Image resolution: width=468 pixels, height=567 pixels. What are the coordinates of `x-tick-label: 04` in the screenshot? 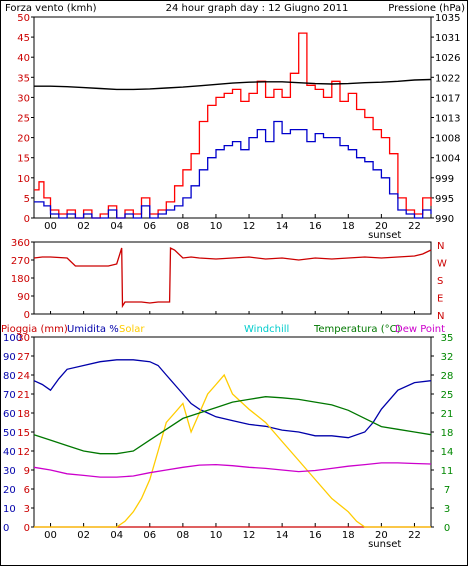 It's located at (116, 226).